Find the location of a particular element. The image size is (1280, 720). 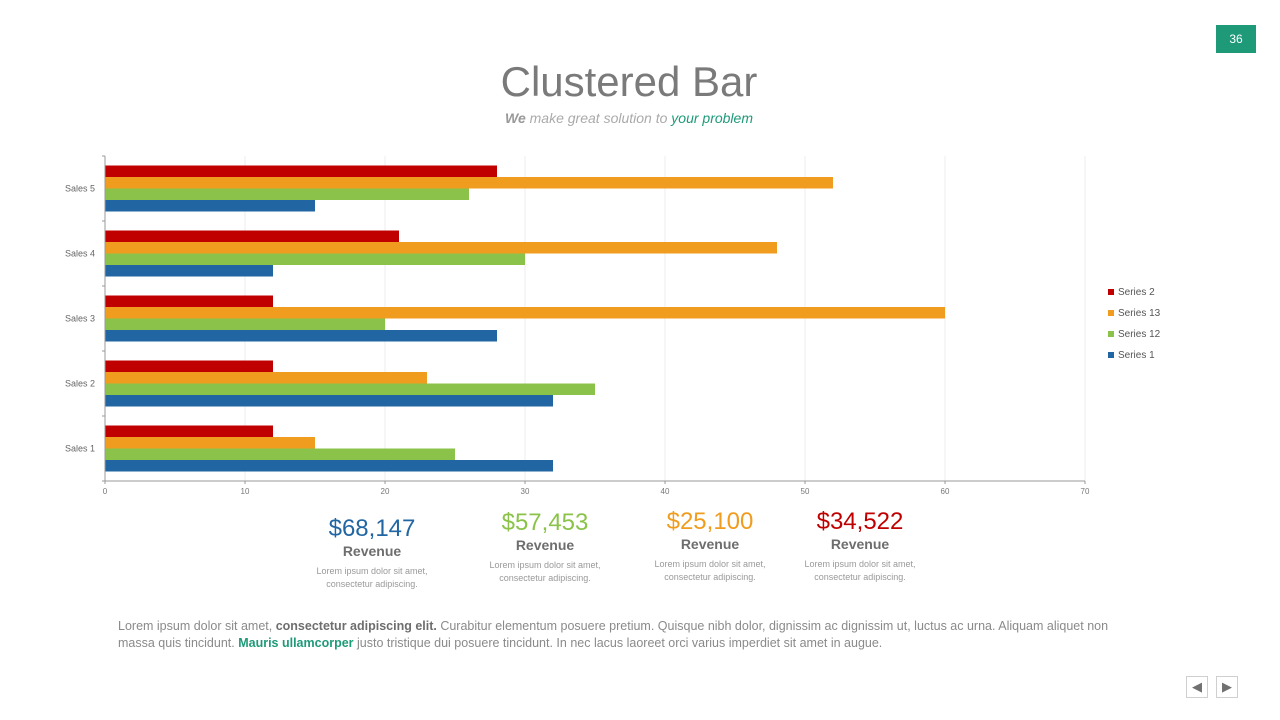

slide-subtitle: We make great solution to your problem is located at coordinates (629, 118).